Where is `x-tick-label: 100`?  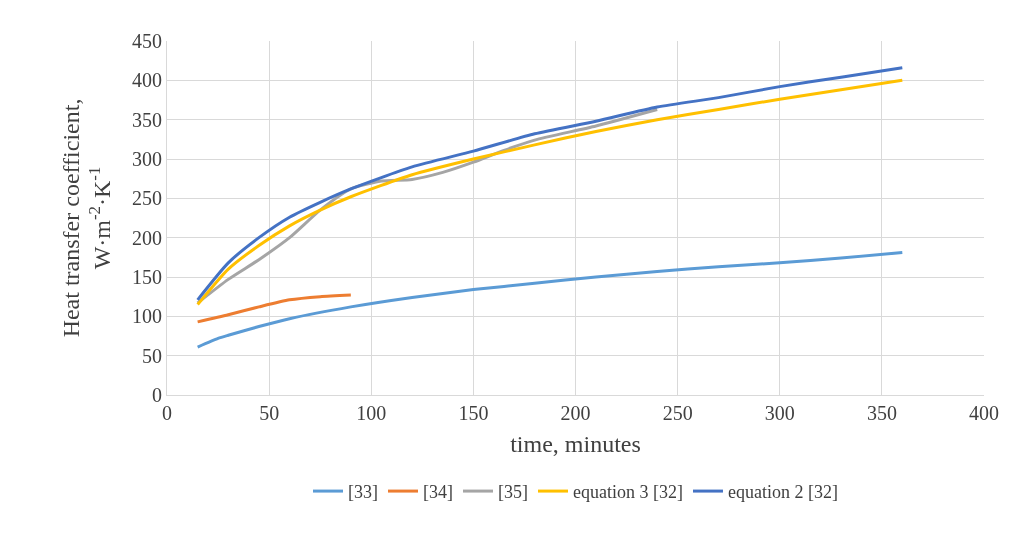
x-tick-label: 100 is located at coordinates (371, 413).